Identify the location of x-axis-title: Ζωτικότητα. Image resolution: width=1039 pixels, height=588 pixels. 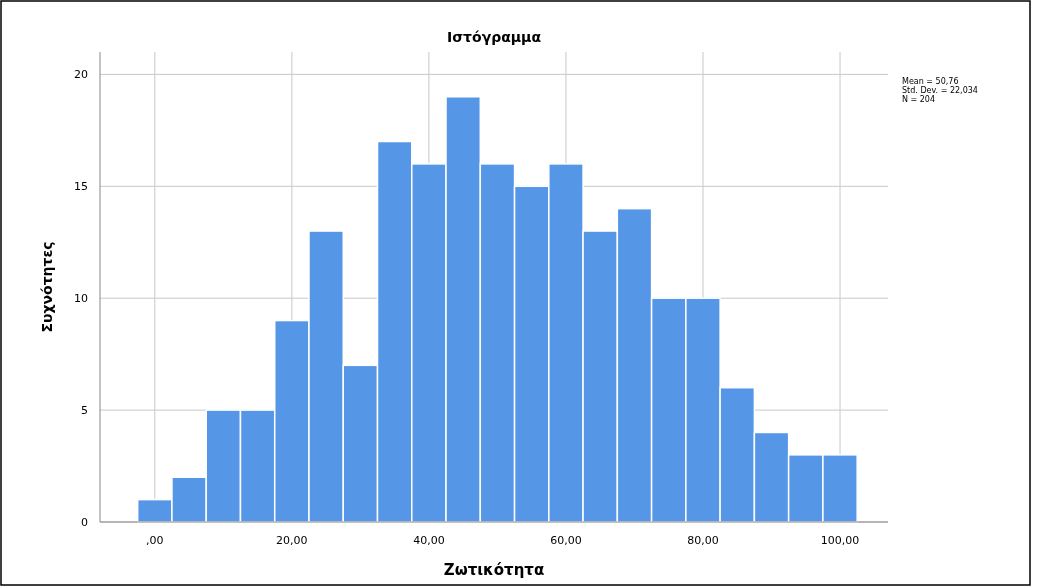
(494, 570).